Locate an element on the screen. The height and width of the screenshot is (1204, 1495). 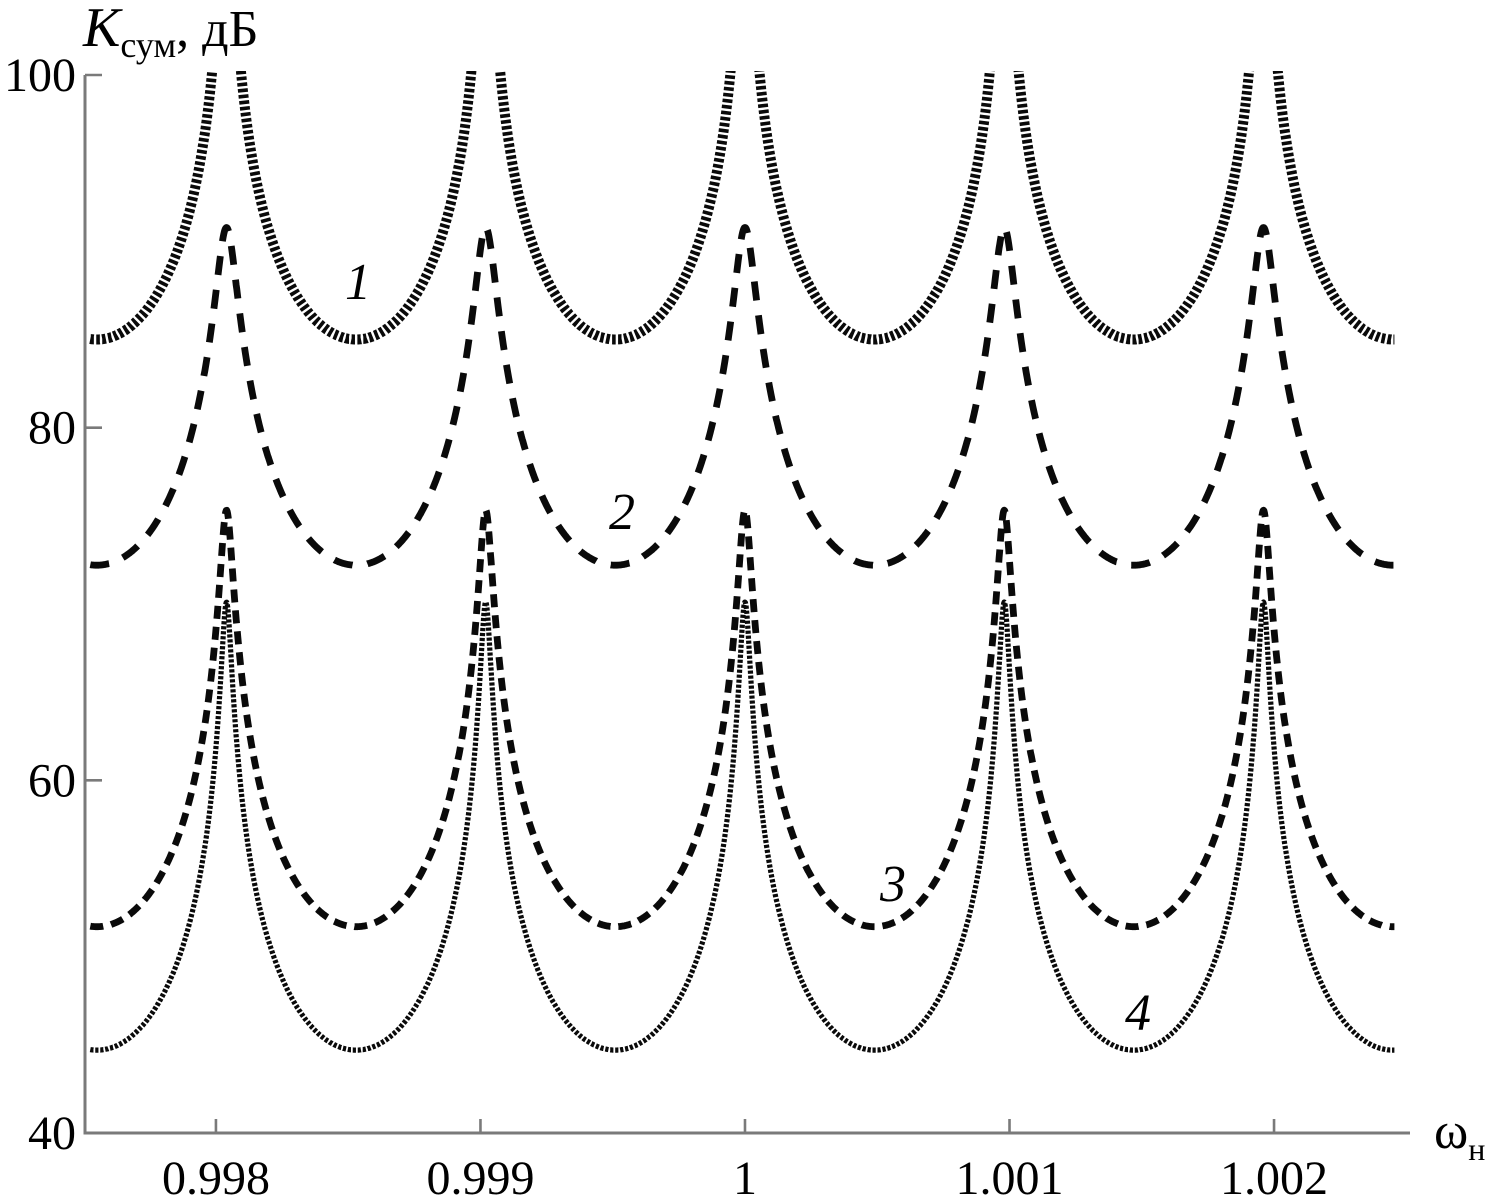
x-tick-label-1.001: 1.001 is located at coordinates (1010, 1178).